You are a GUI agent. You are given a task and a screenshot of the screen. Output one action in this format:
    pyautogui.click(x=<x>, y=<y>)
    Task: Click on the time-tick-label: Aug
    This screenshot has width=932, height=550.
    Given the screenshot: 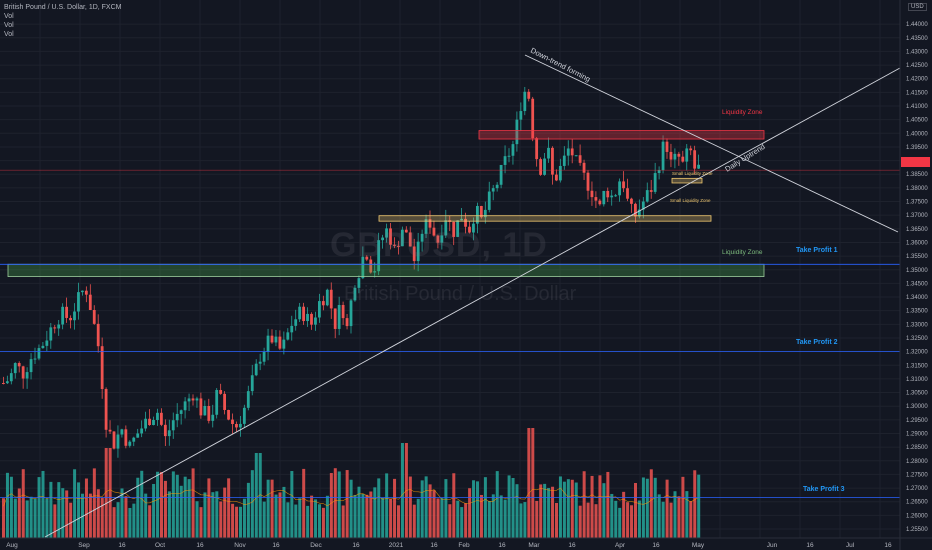 What is the action you would take?
    pyautogui.click(x=12, y=545)
    